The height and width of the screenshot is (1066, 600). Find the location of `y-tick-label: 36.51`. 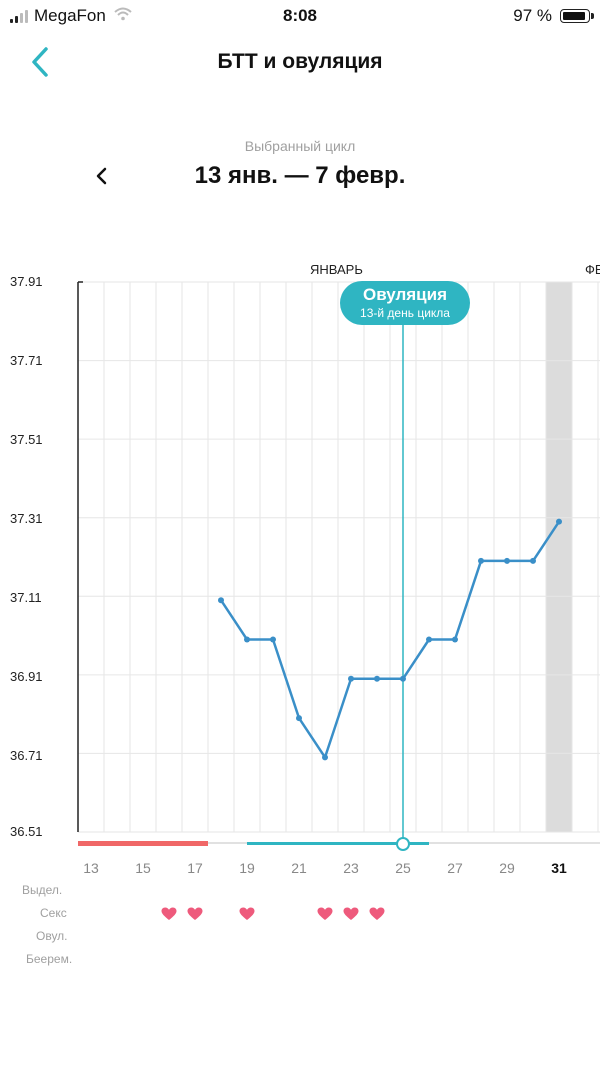

y-tick-label: 36.51 is located at coordinates (26, 831).